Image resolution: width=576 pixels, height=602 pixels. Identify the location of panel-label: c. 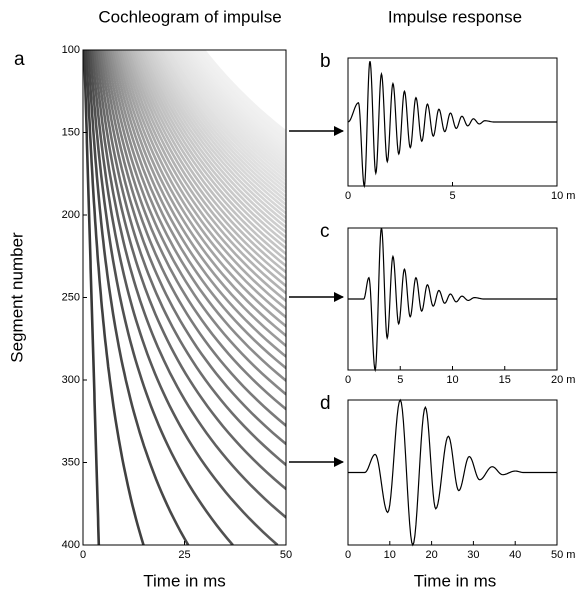
(325, 231).